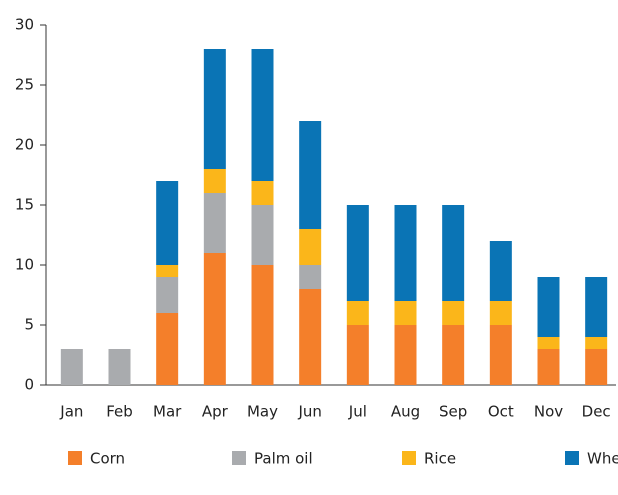  I want to click on x-tick-label: Feb, so click(119, 412).